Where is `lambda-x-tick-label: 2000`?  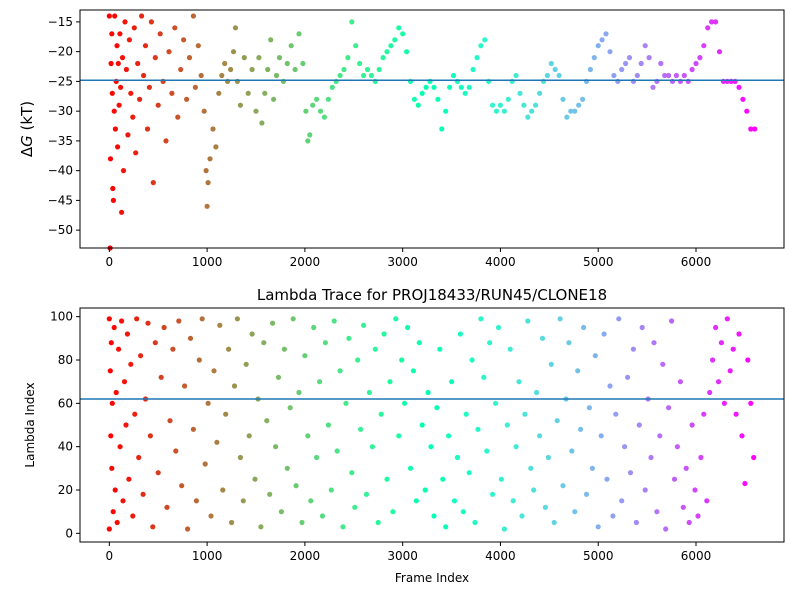
lambda-x-tick-label: 2000 is located at coordinates (305, 556).